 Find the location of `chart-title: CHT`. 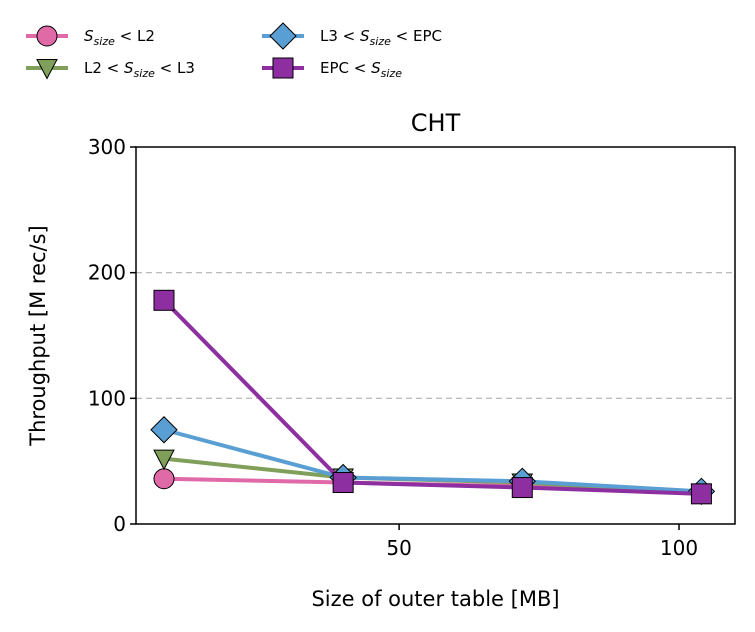

chart-title: CHT is located at coordinates (436, 123).